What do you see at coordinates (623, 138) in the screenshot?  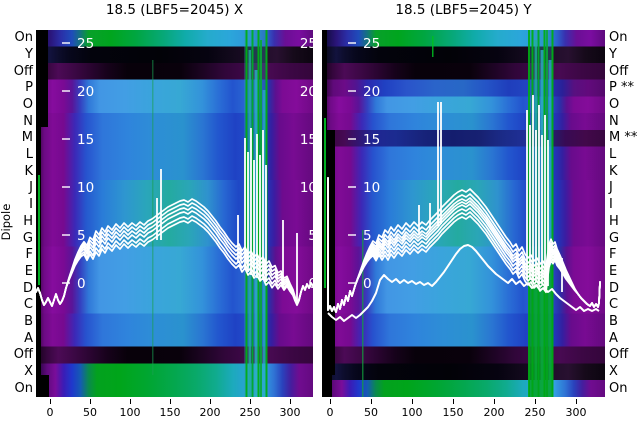 I see `row-label: M **` at bounding box center [623, 138].